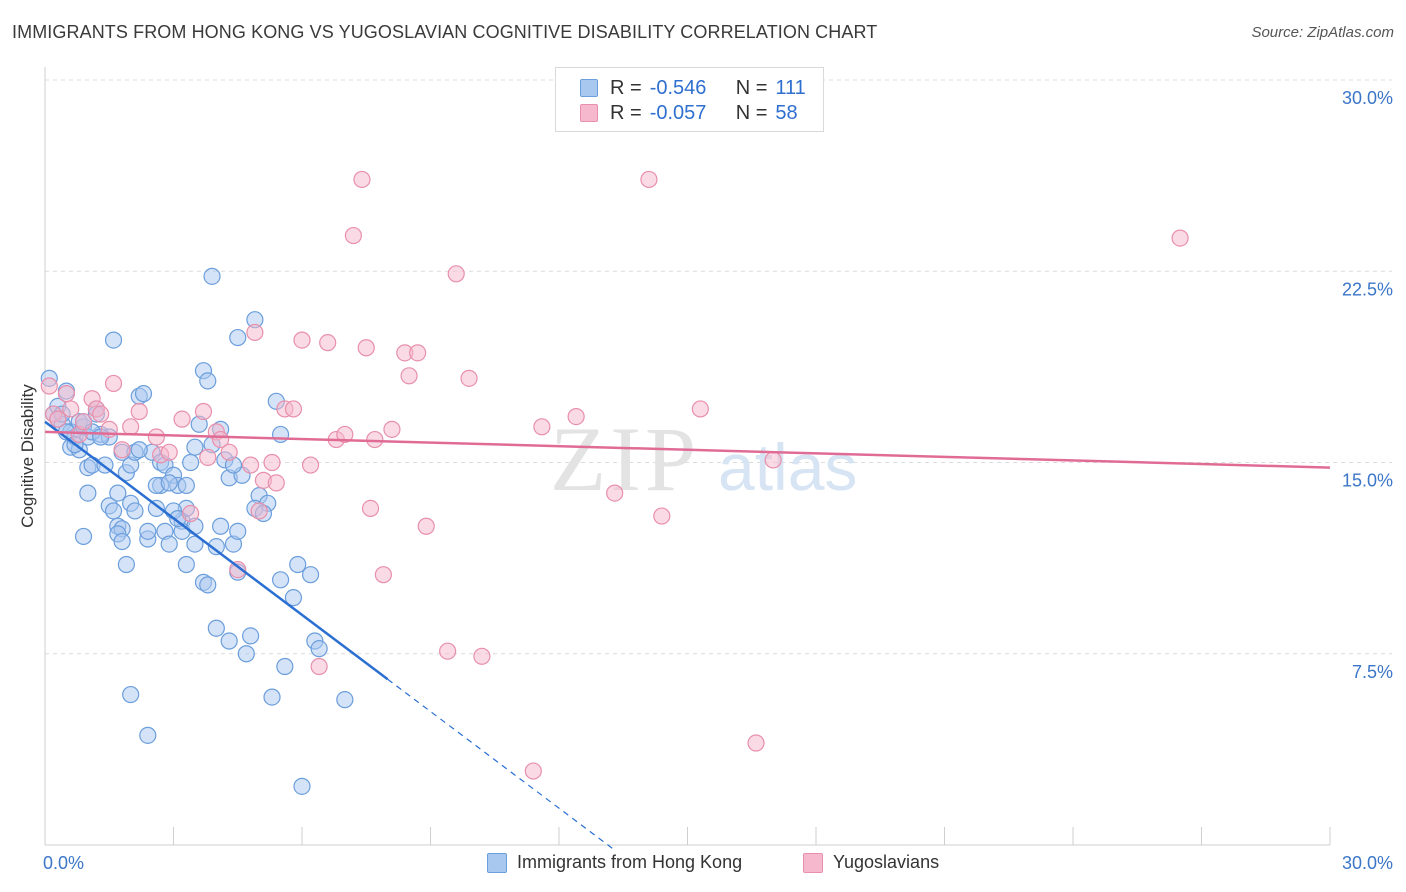 The width and height of the screenshot is (1406, 892). What do you see at coordinates (1367, 481) in the screenshot?
I see `y-tick-label: 15.0%` at bounding box center [1367, 481].